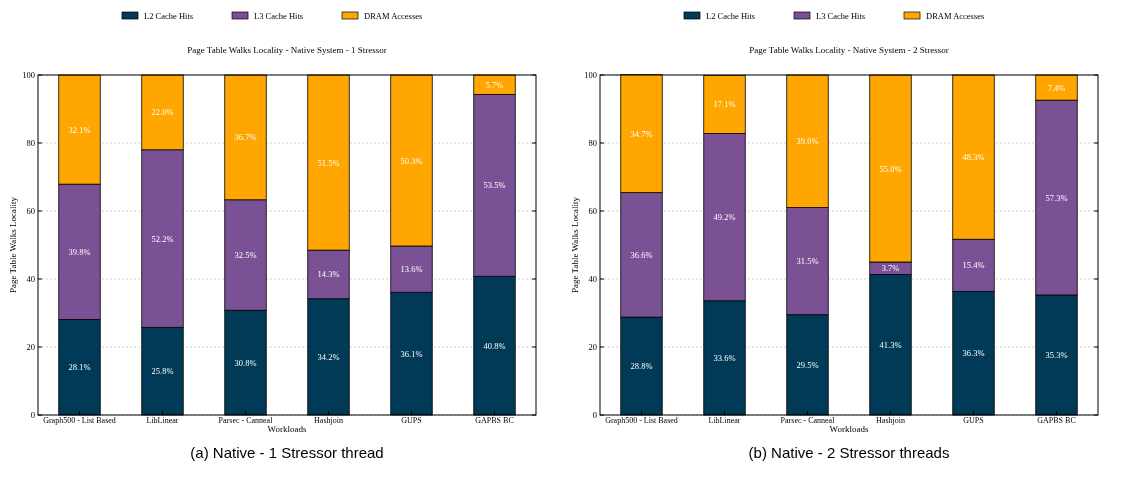 This screenshot has width=1132, height=477. I want to click on data-label: 33.6%, so click(724, 357).